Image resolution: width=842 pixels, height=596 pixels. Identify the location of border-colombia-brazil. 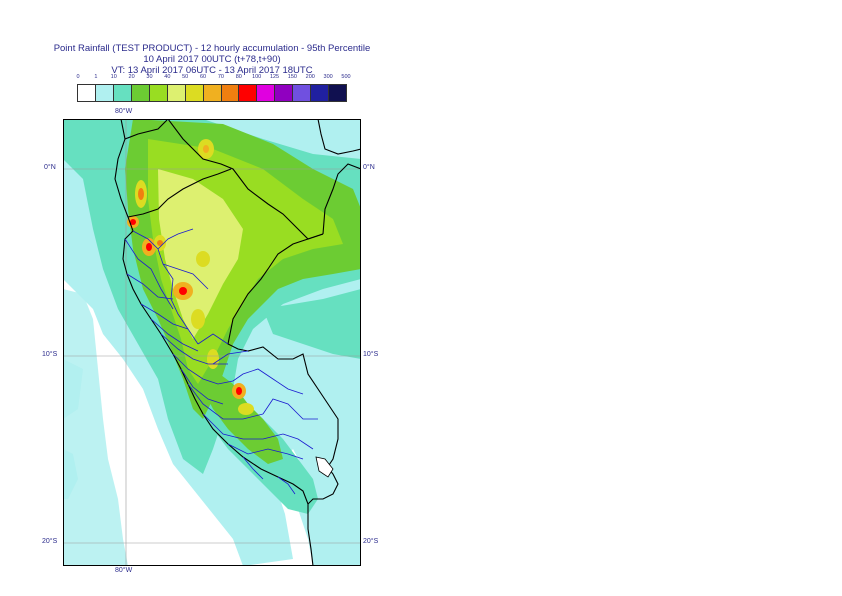
(341, 199).